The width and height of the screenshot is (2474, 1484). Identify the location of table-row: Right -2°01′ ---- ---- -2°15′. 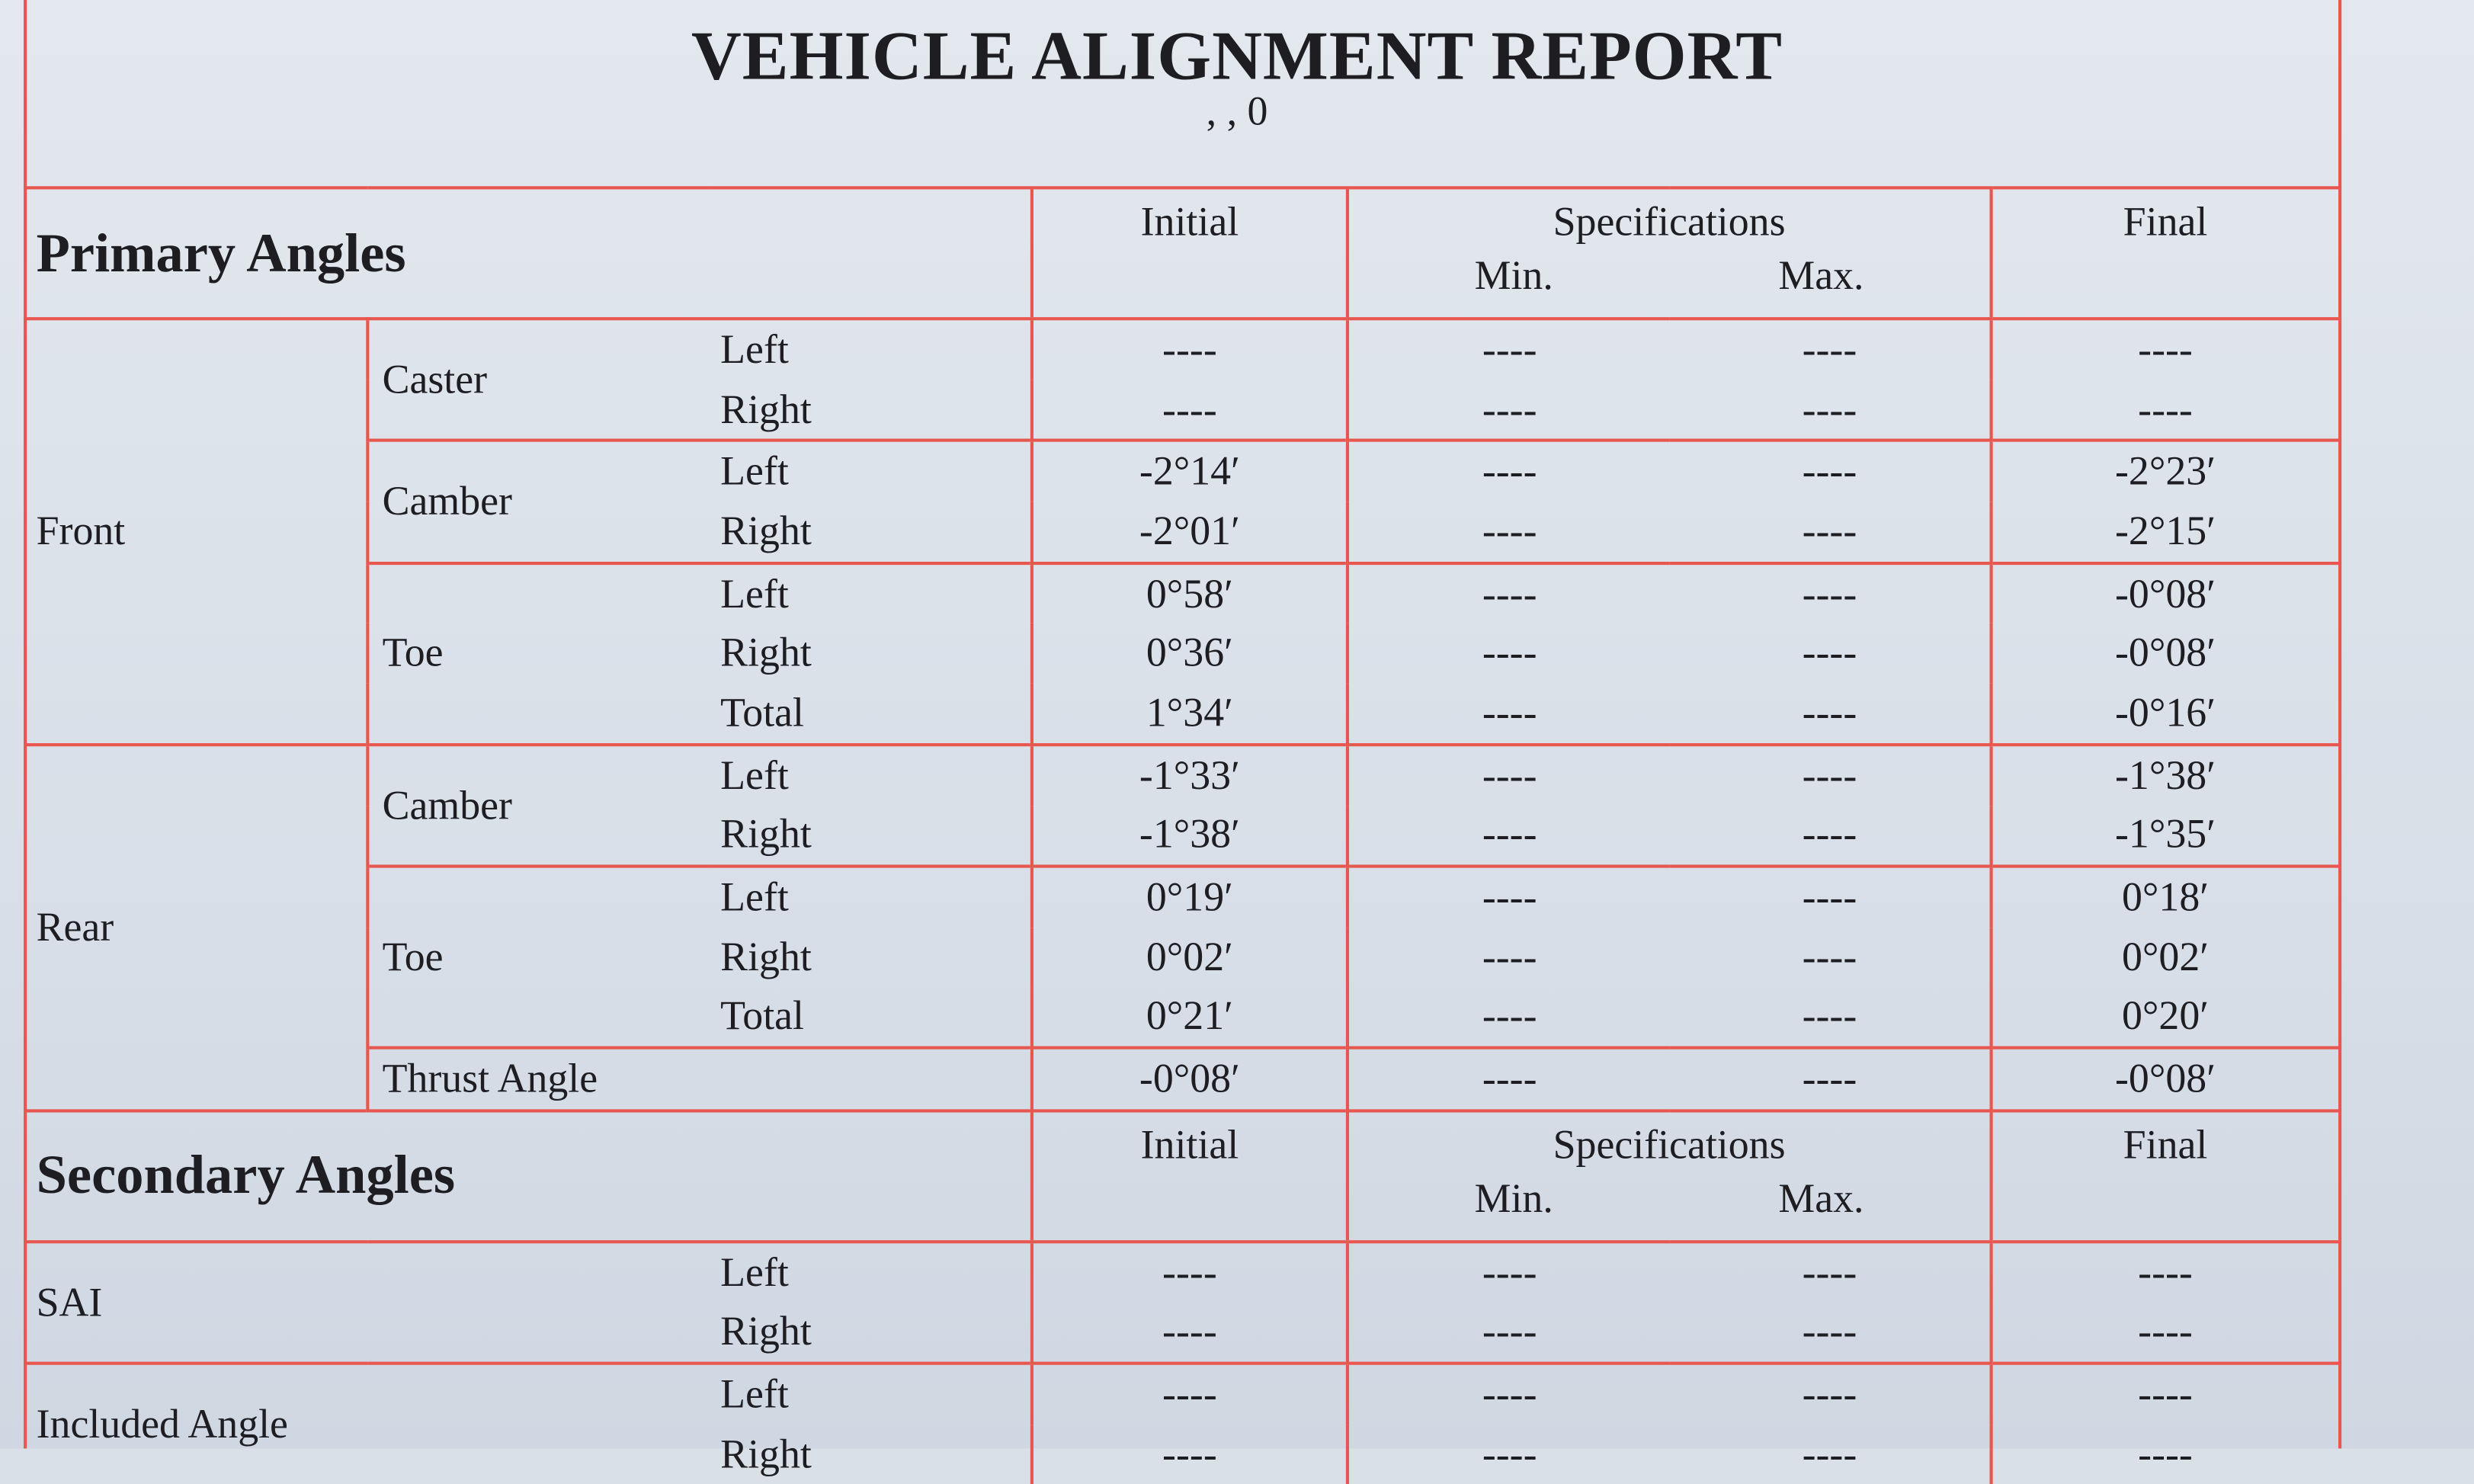
(1181, 532).